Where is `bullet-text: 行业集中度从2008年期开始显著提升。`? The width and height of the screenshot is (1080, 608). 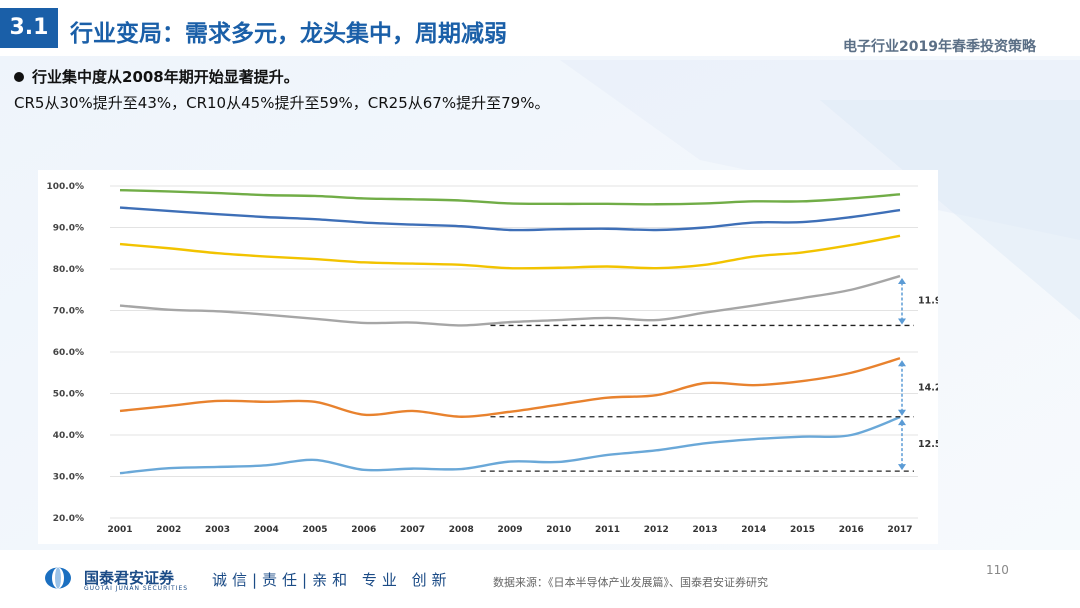
bullet-text: 行业集中度从2008年期开始显著提升。 is located at coordinates (165, 77).